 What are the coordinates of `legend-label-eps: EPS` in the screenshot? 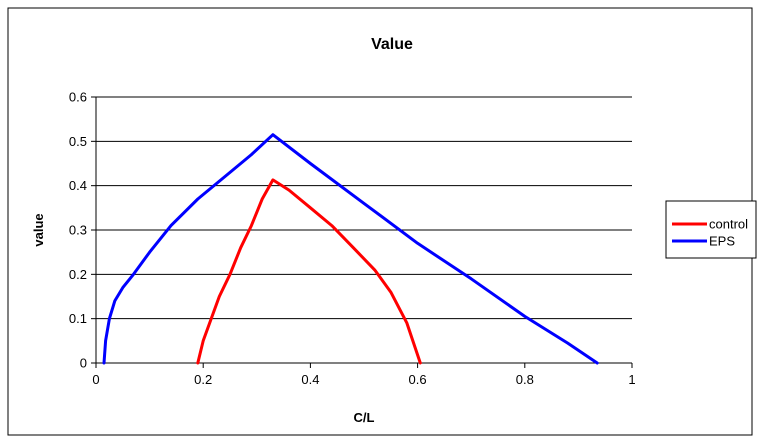 It's located at (722, 241).